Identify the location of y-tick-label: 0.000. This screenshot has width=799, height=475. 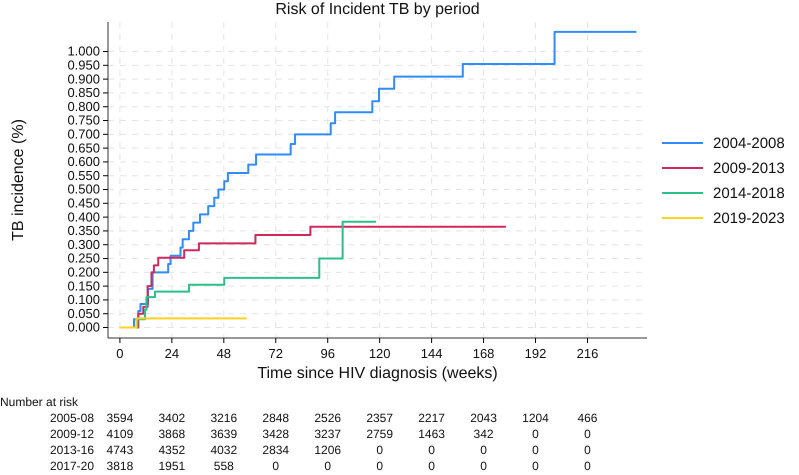
(83, 327).